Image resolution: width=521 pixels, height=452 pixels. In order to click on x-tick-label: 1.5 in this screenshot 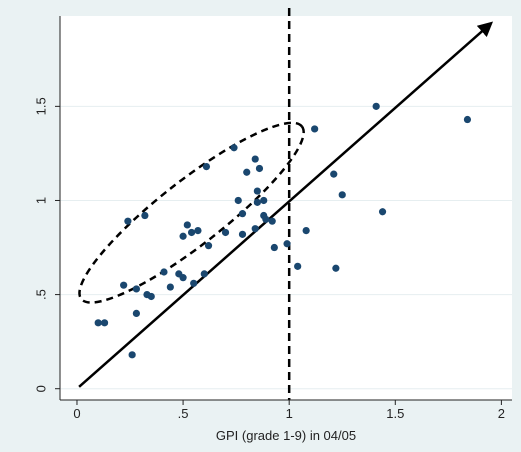, I will do `click(395, 413)`.